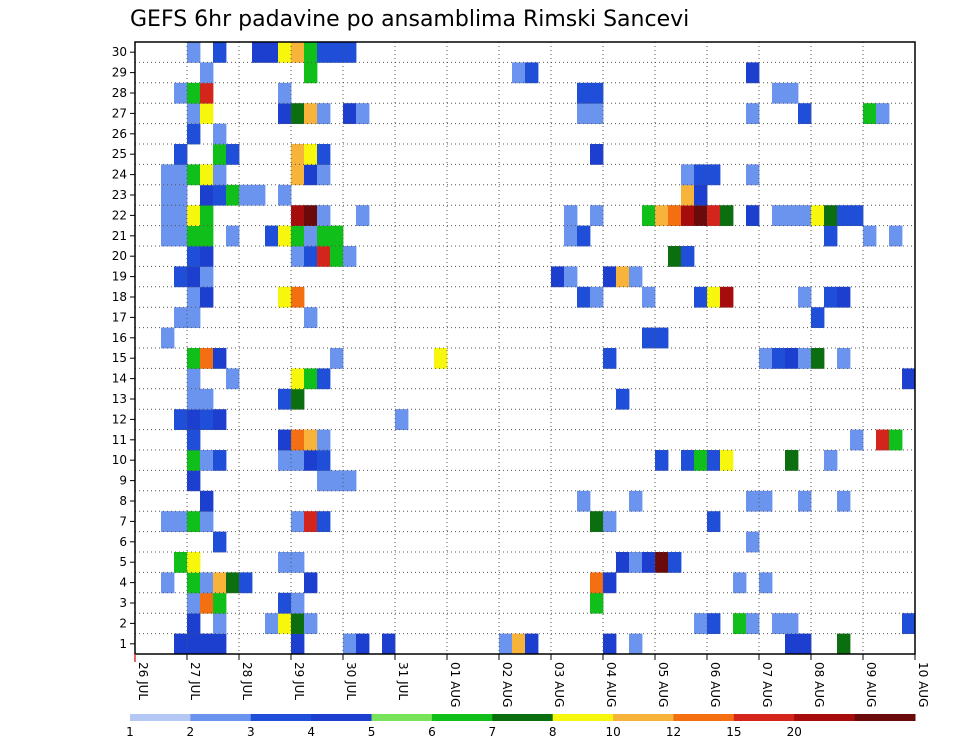 The image size is (960, 747). Describe the element at coordinates (372, 732) in the screenshot. I see `legend-level-label: 5` at that location.